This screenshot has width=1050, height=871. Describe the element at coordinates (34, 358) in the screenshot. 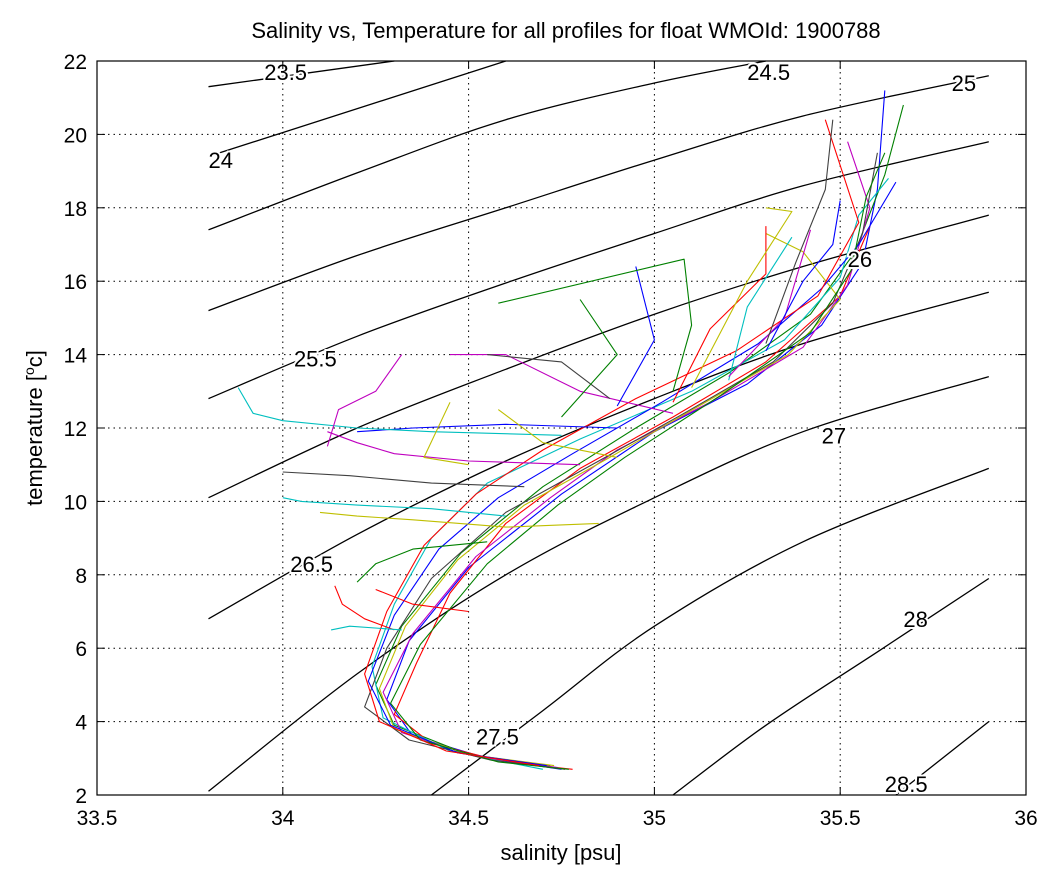

I see `y-axis-label-end: c]` at that location.